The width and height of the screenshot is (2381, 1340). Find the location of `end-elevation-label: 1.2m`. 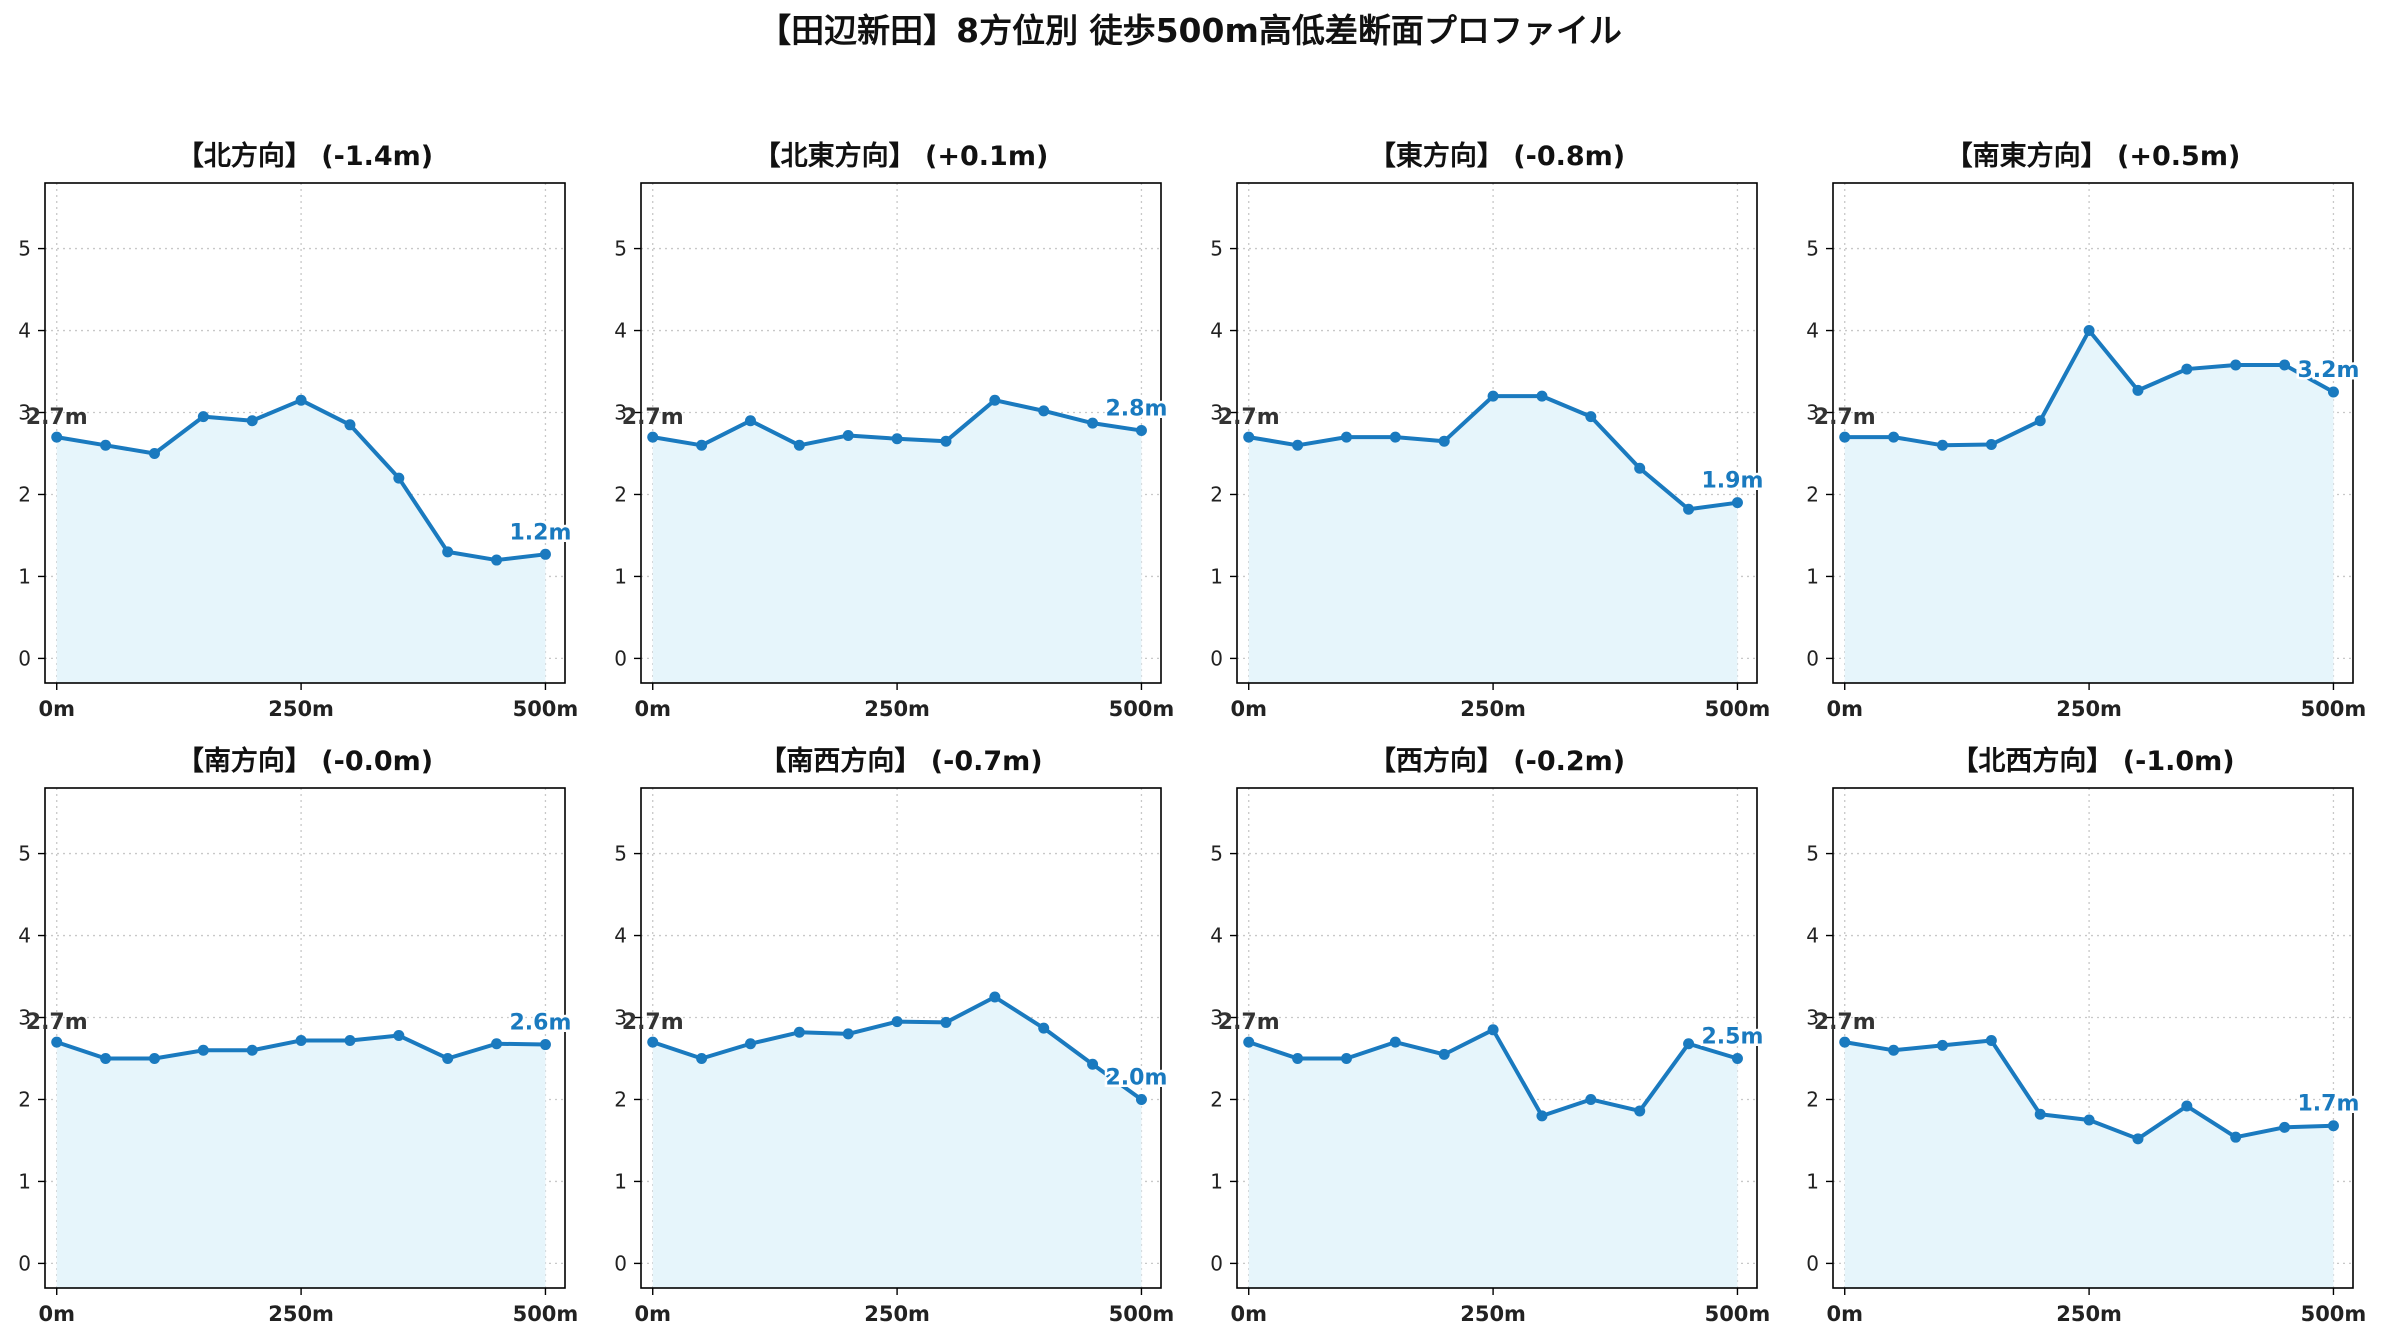

end-elevation-label: 1.2m is located at coordinates (540, 532).